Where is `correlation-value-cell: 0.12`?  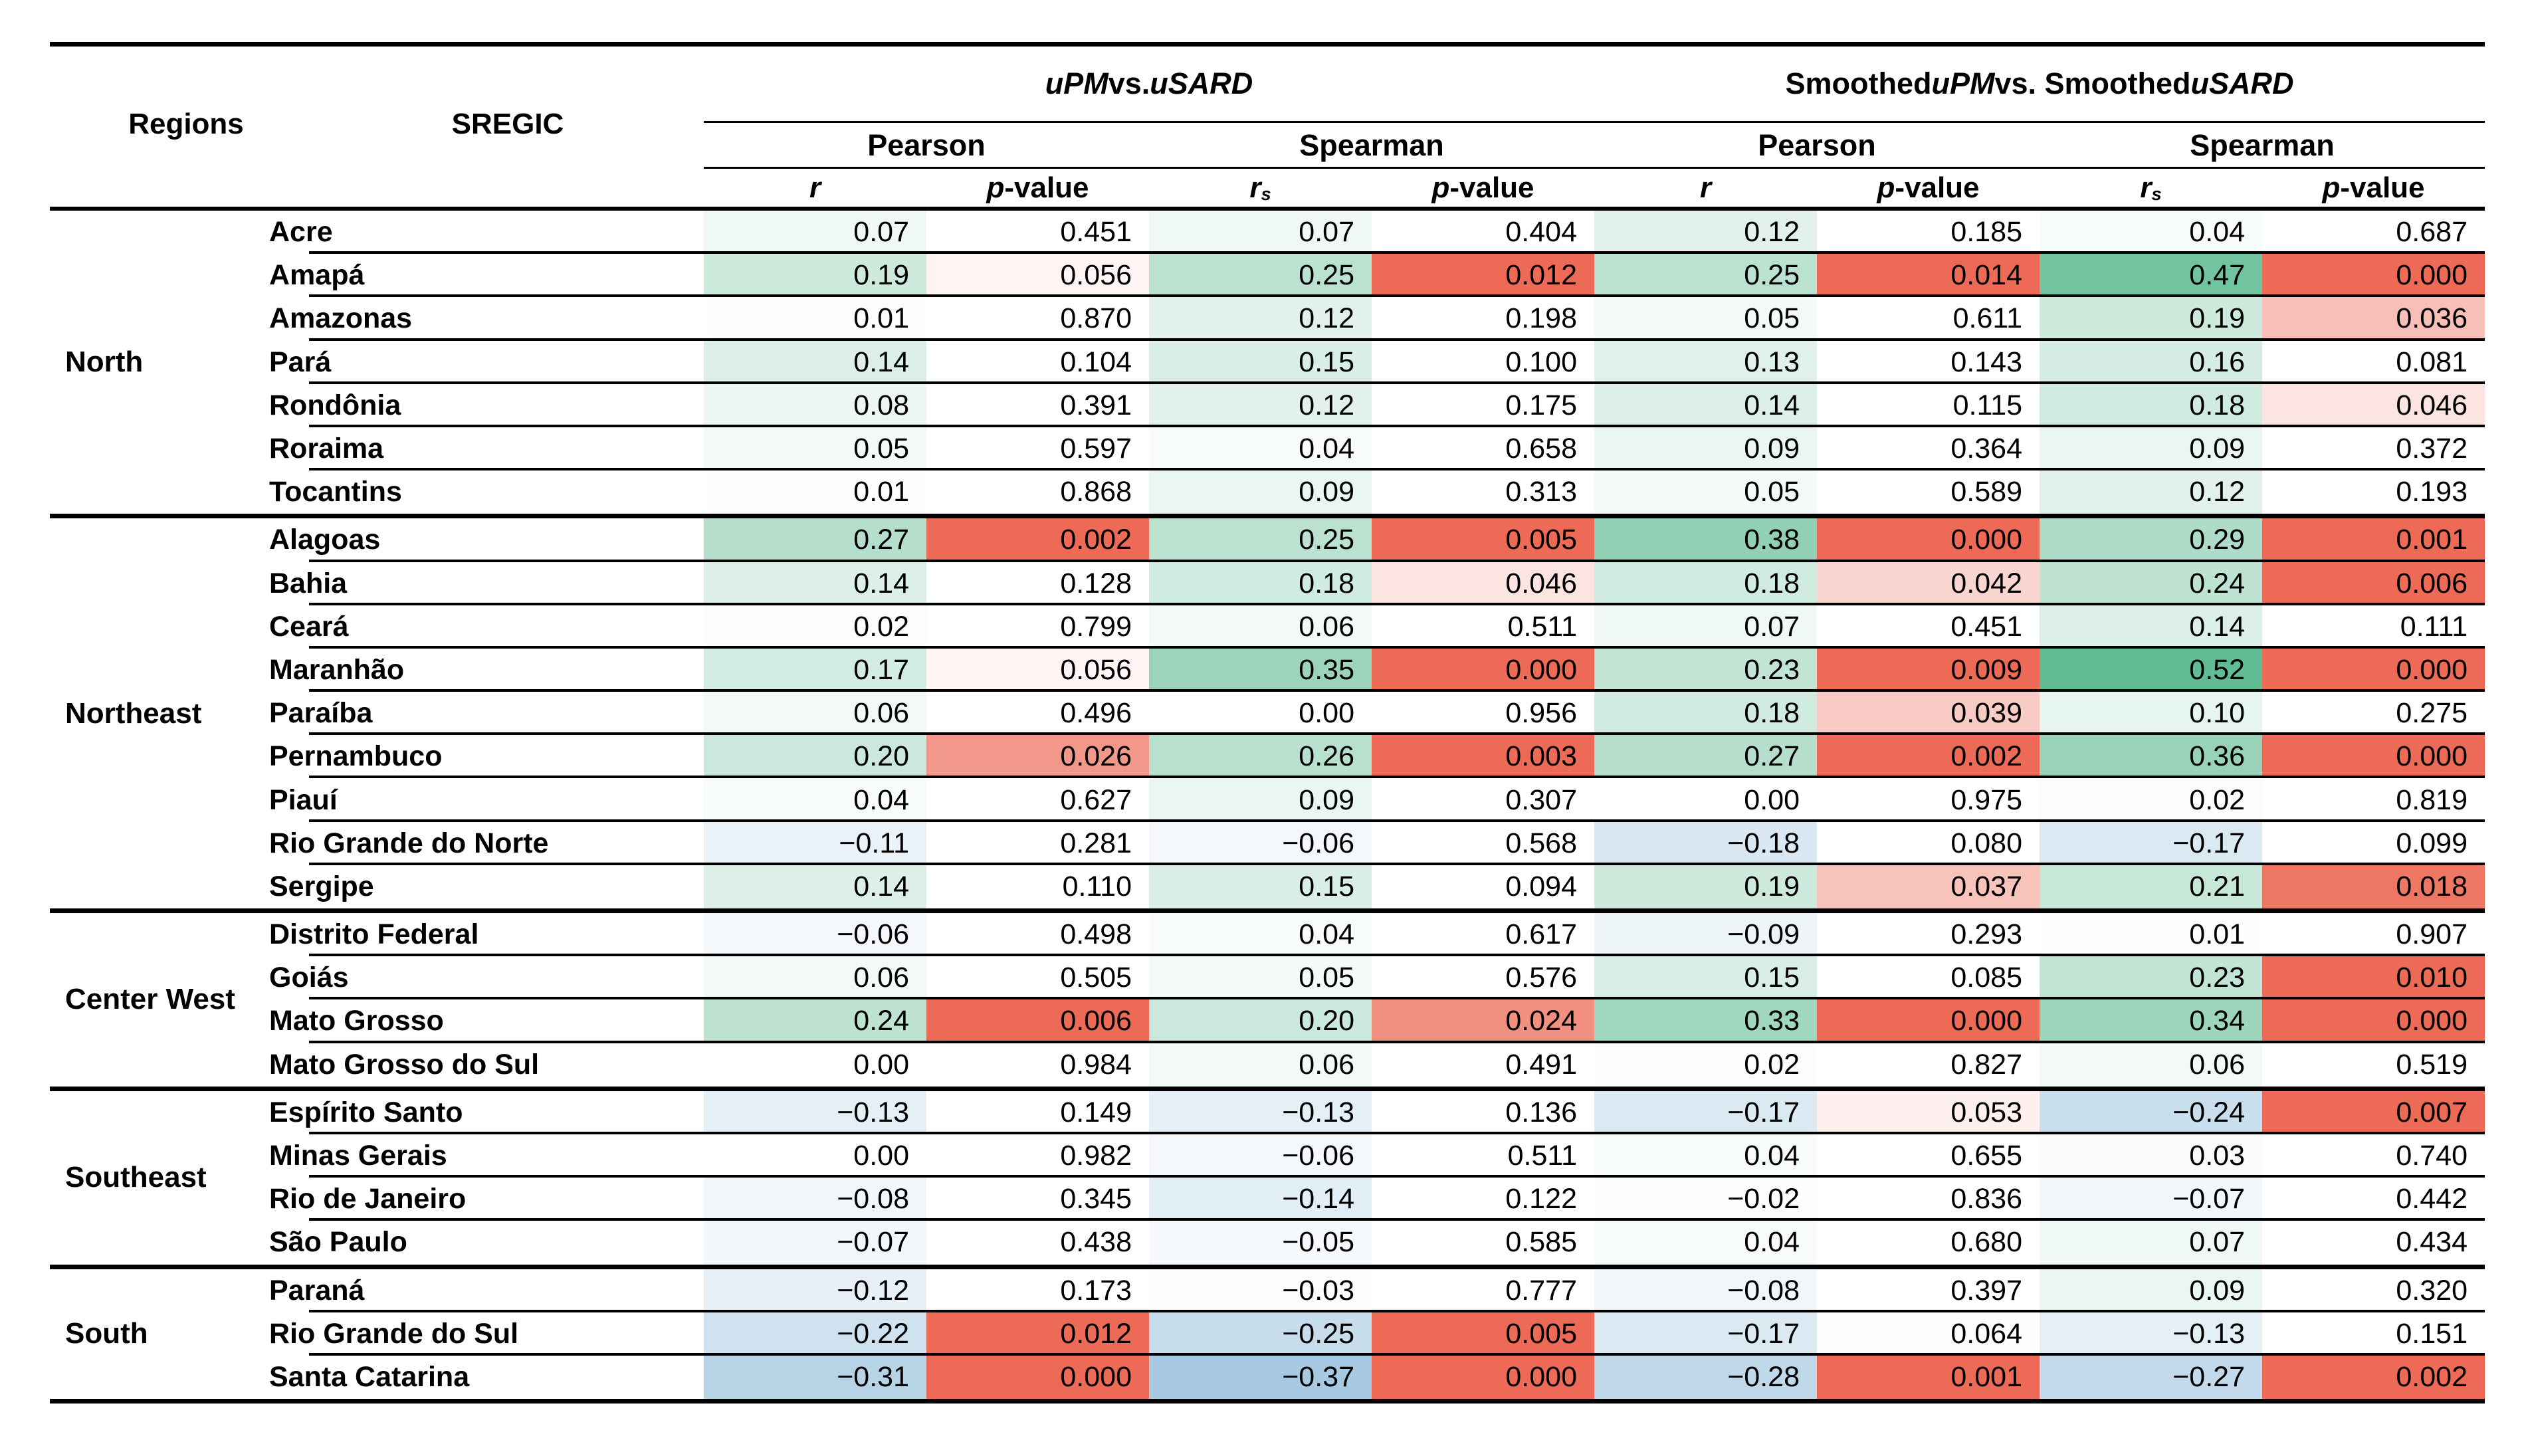
correlation-value-cell: 0.12 is located at coordinates (1705, 233).